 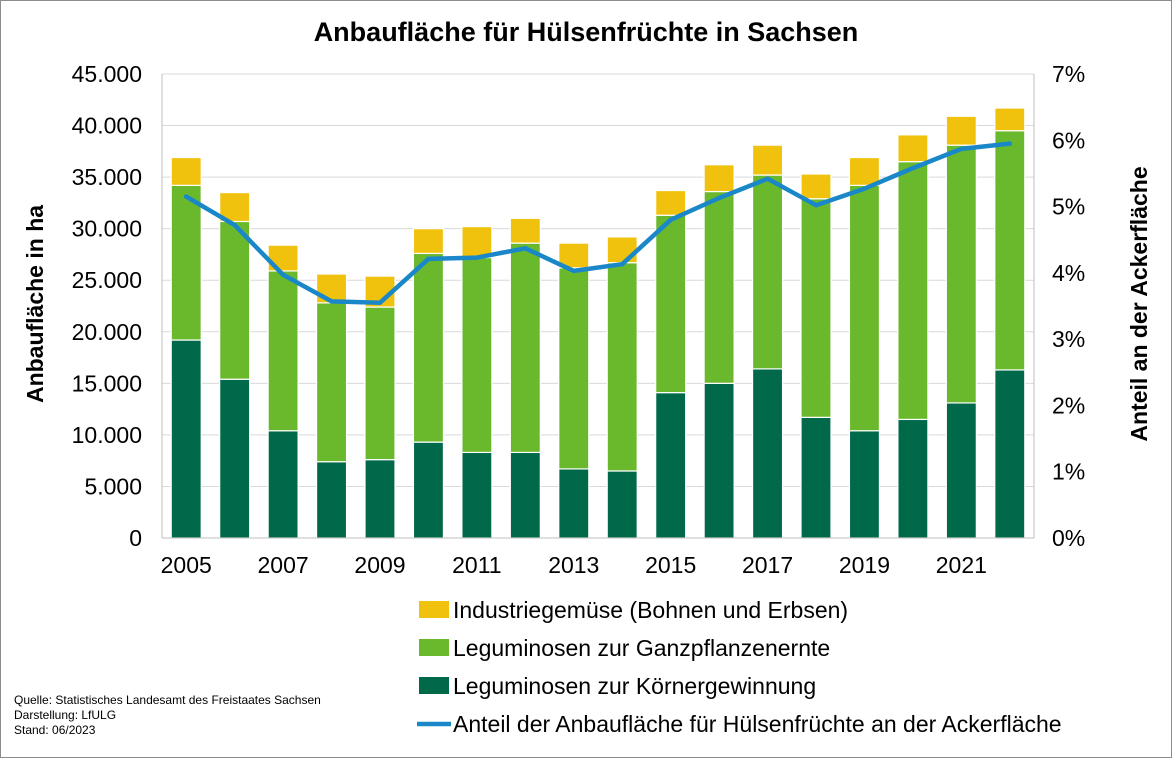 What do you see at coordinates (186, 196) in the screenshot?
I see `share-point-2005` at bounding box center [186, 196].